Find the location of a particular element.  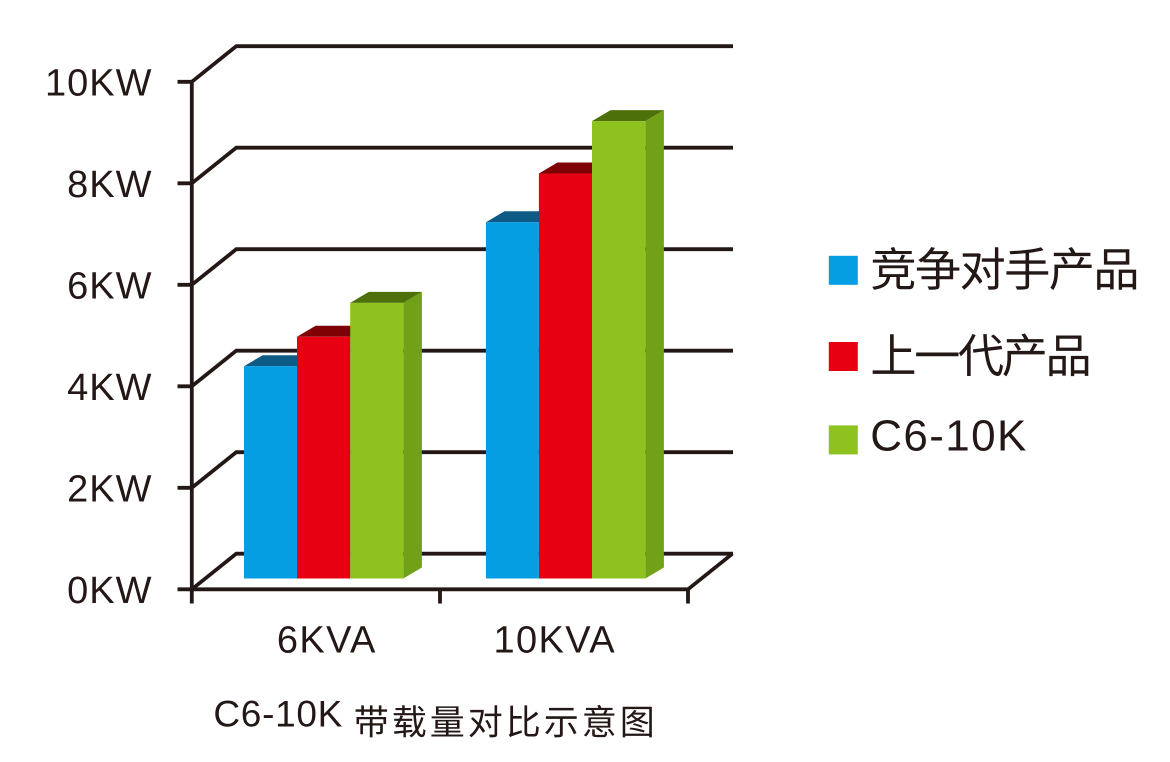

svg-text: 8KW is located at coordinates (109, 185).